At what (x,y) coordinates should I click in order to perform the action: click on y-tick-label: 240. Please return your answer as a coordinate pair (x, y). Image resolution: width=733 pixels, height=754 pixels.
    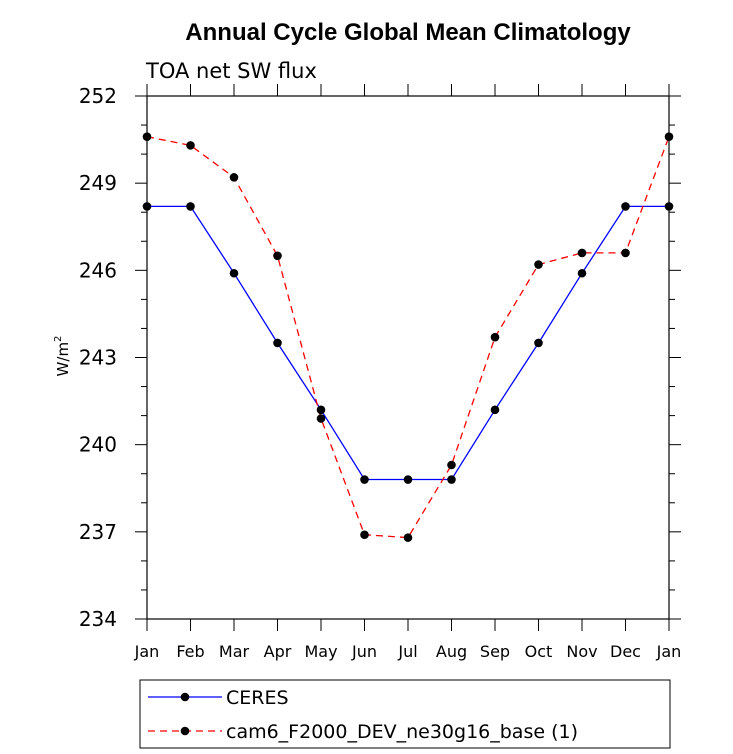
    Looking at the image, I should click on (98, 445).